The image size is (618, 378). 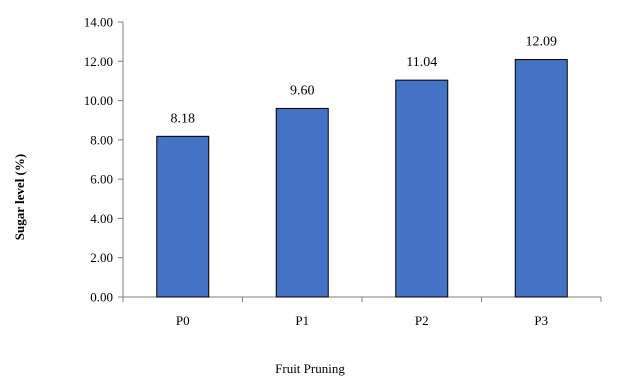 What do you see at coordinates (101, 218) in the screenshot?
I see `y-tick-label: 4.00` at bounding box center [101, 218].